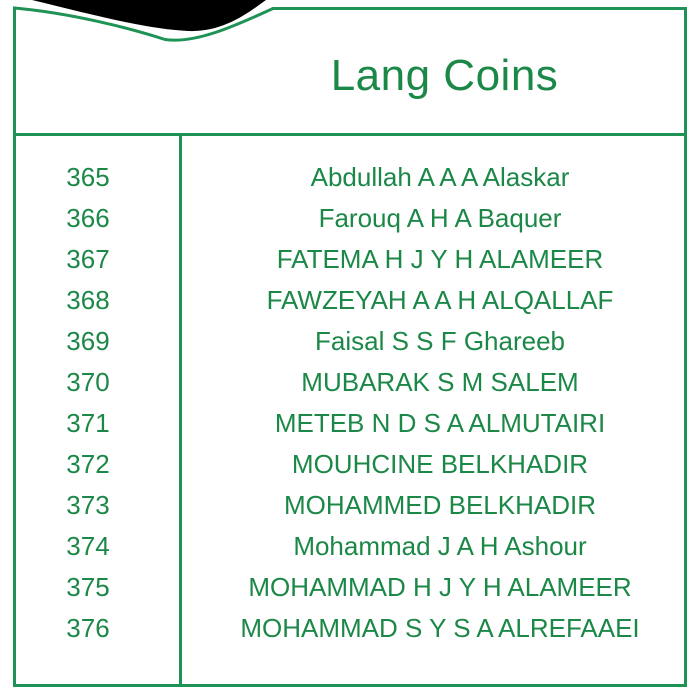 The height and width of the screenshot is (700, 700). What do you see at coordinates (440, 628) in the screenshot?
I see `coin-holder-name: MOHAMMAD S Y S A ALREFAAEI` at bounding box center [440, 628].